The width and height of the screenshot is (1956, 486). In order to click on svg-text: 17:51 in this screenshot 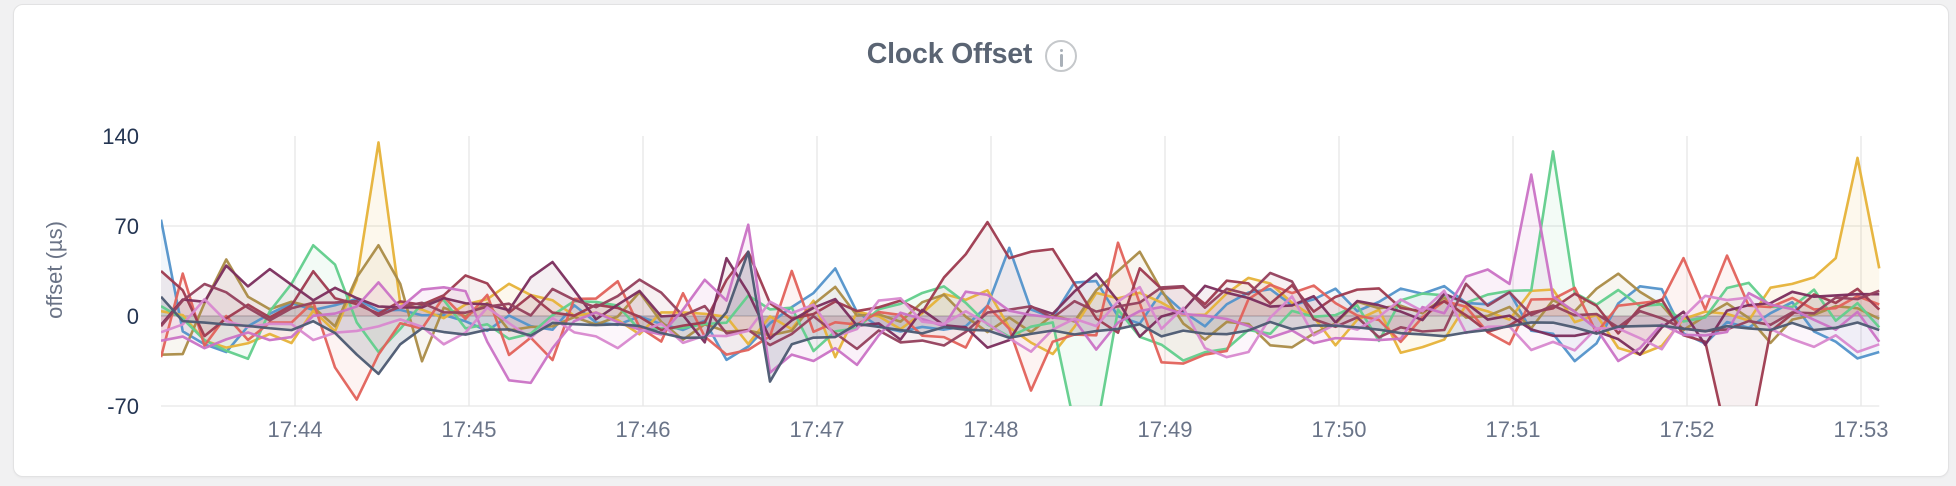, I will do `click(1512, 429)`.